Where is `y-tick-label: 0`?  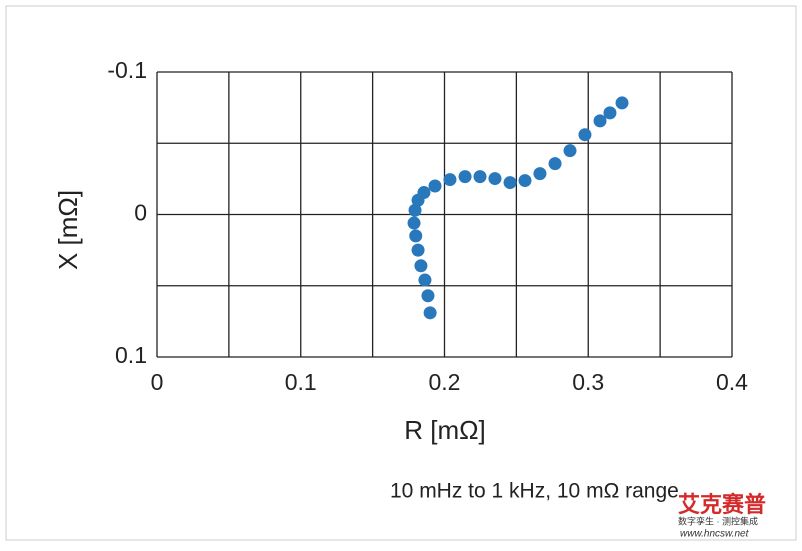
y-tick-label: 0 is located at coordinates (140, 213).